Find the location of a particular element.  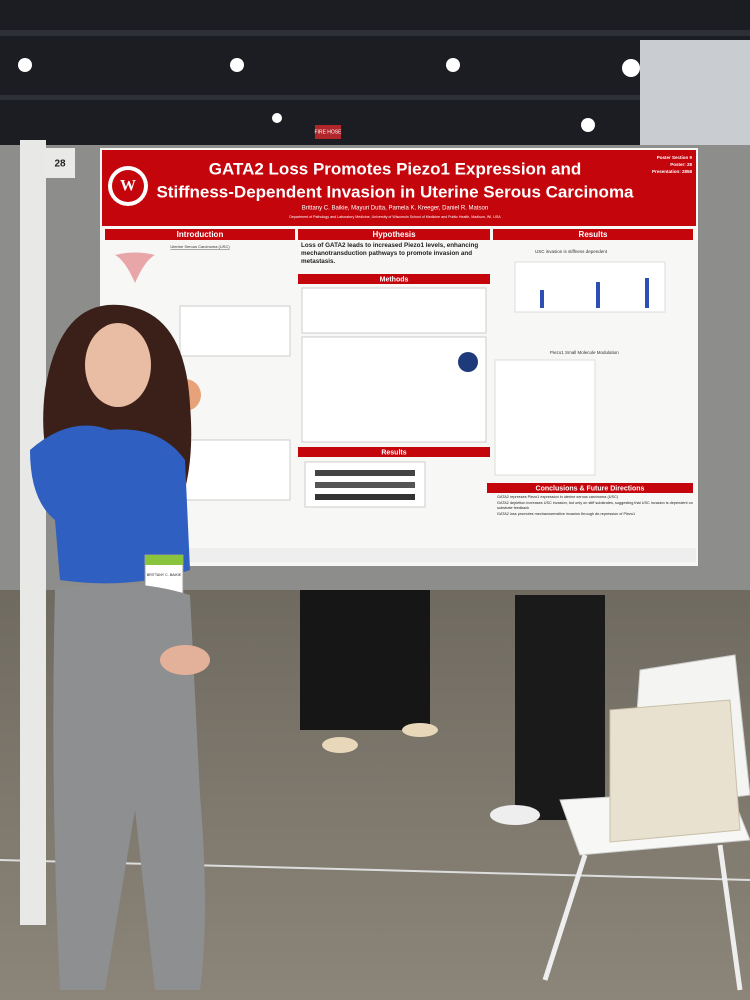

sign is located at coordinates (328, 132).